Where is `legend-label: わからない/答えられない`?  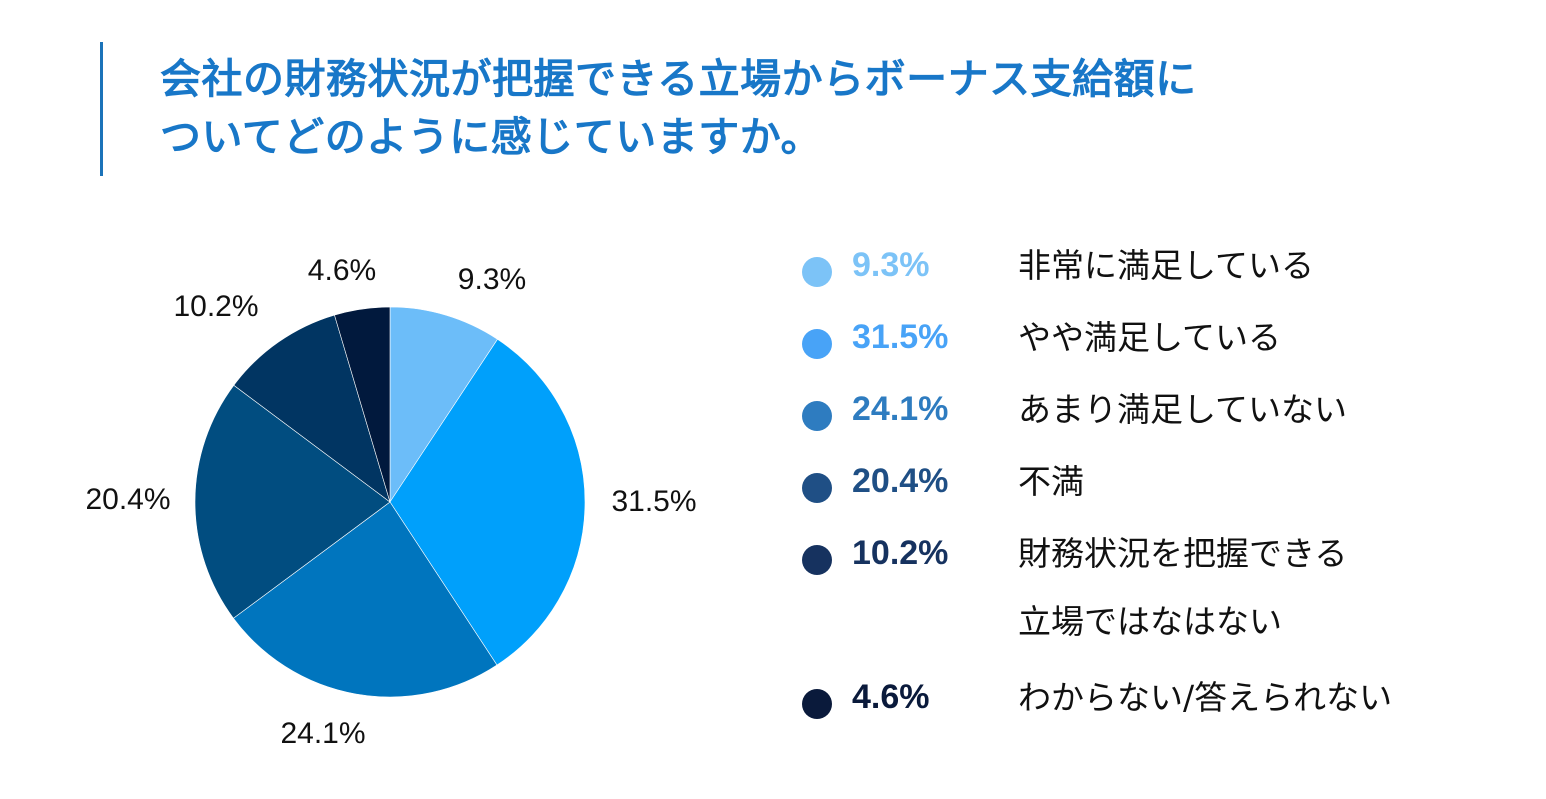 legend-label: わからない/答えられない is located at coordinates (1205, 697).